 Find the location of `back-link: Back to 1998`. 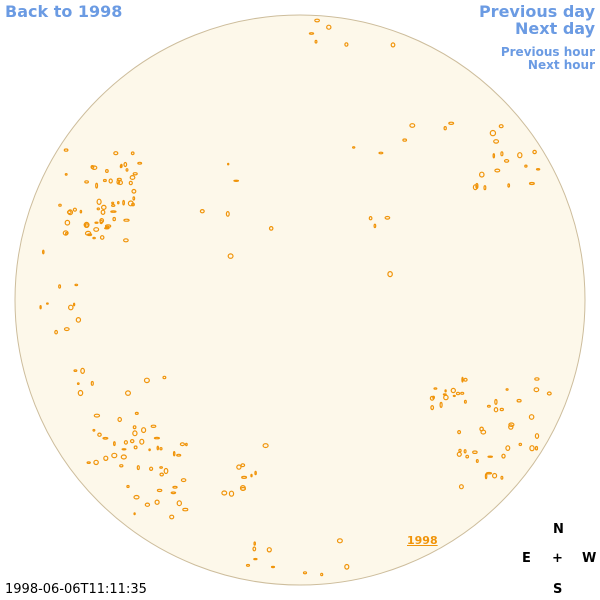

back-link: Back to 1998 is located at coordinates (64, 11).